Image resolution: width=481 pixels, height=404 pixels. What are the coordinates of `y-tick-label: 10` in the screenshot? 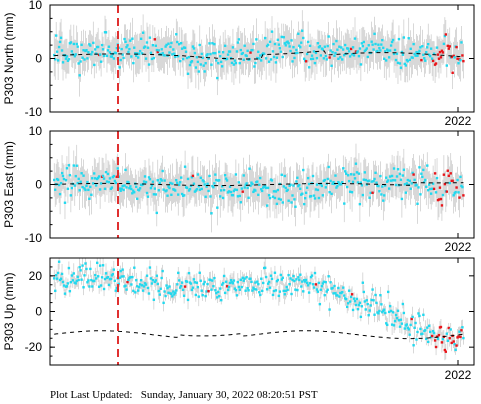 It's located at (36, 131).